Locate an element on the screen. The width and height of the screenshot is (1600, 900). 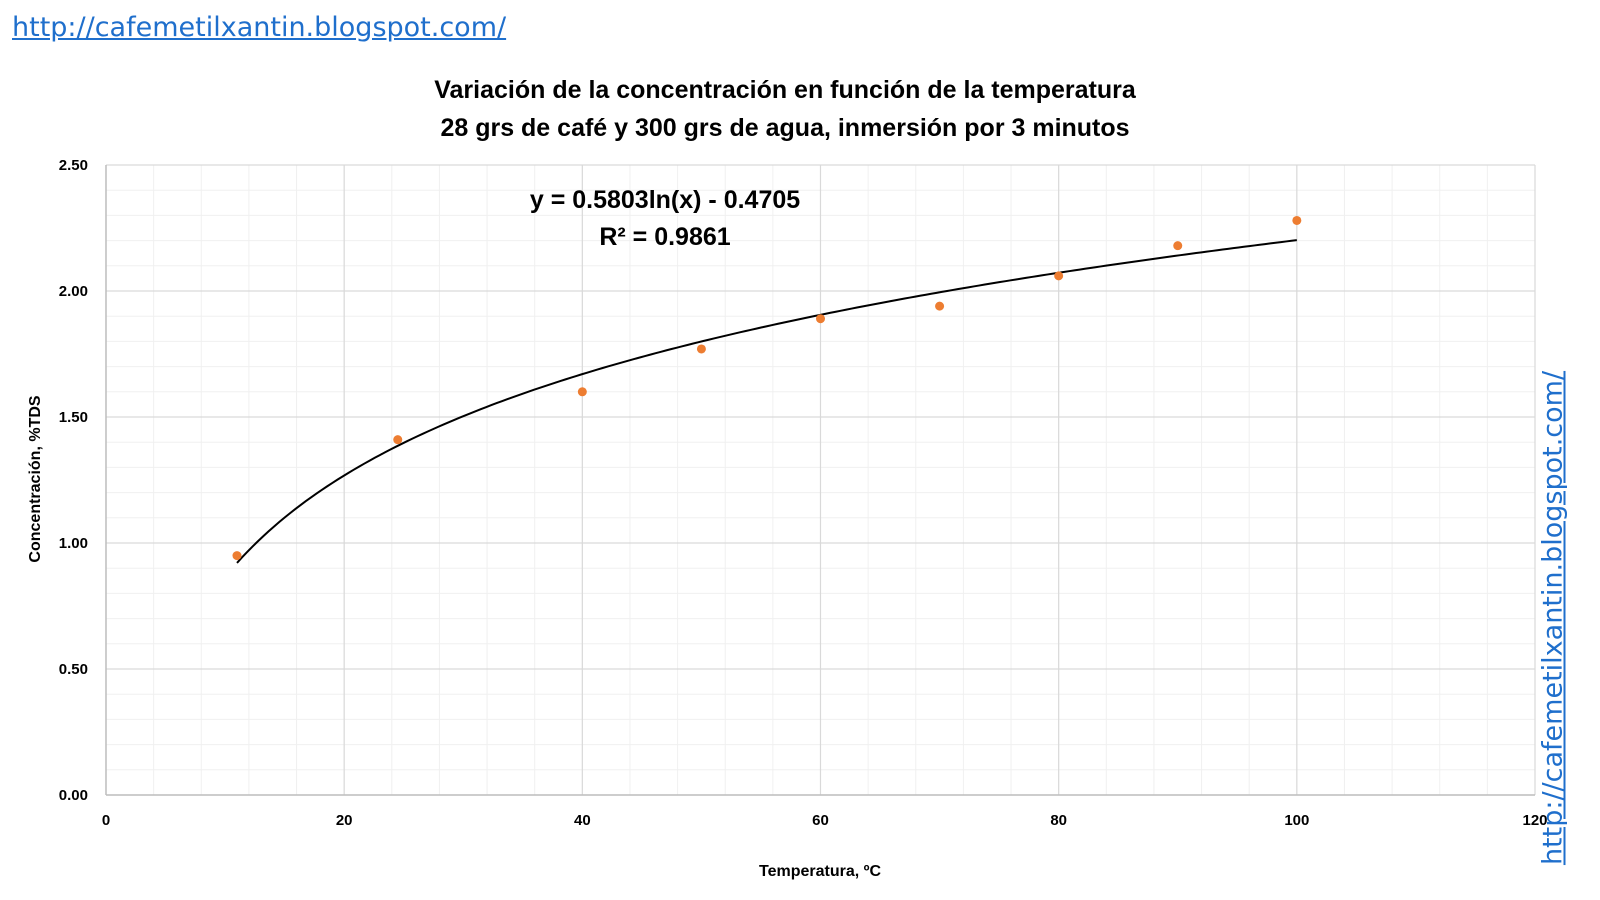
x-tick-label: 100 is located at coordinates (1296, 820).